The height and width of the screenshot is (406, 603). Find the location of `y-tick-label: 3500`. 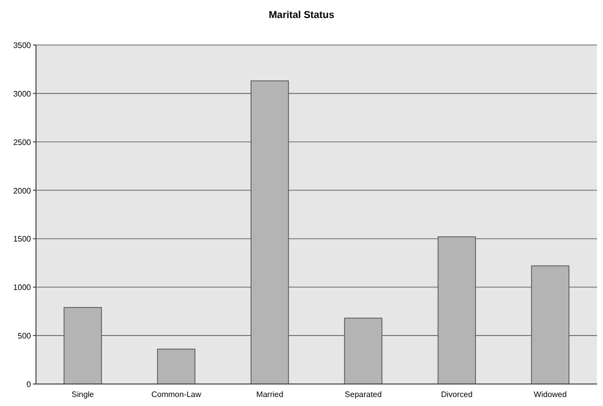

y-tick-label: 3500 is located at coordinates (22, 45).